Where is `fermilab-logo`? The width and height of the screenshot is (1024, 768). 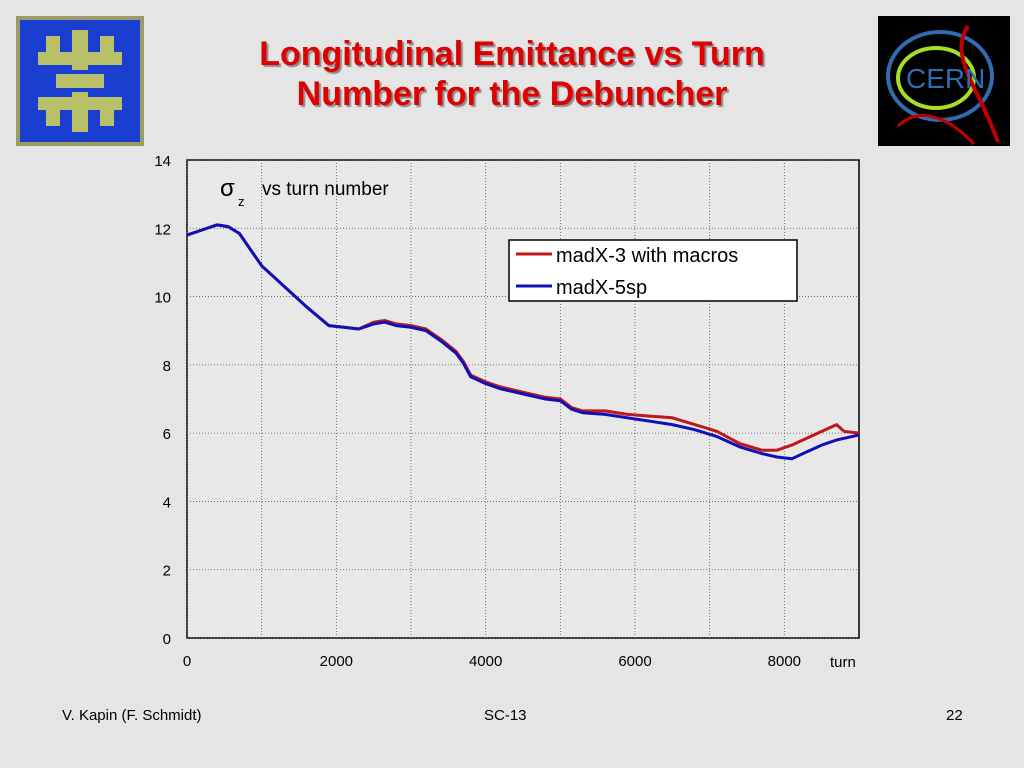 fermilab-logo is located at coordinates (80, 81).